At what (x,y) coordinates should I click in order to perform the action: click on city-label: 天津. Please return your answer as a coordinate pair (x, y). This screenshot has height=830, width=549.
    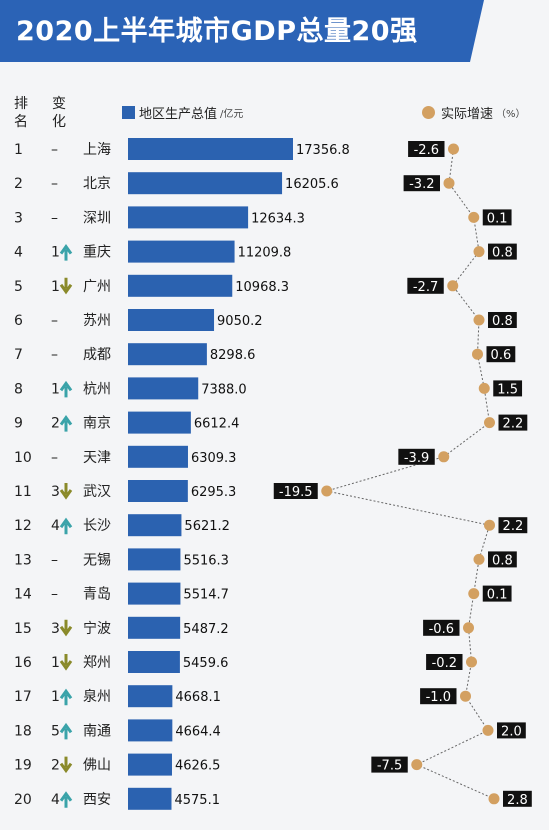
    Looking at the image, I should click on (97, 458).